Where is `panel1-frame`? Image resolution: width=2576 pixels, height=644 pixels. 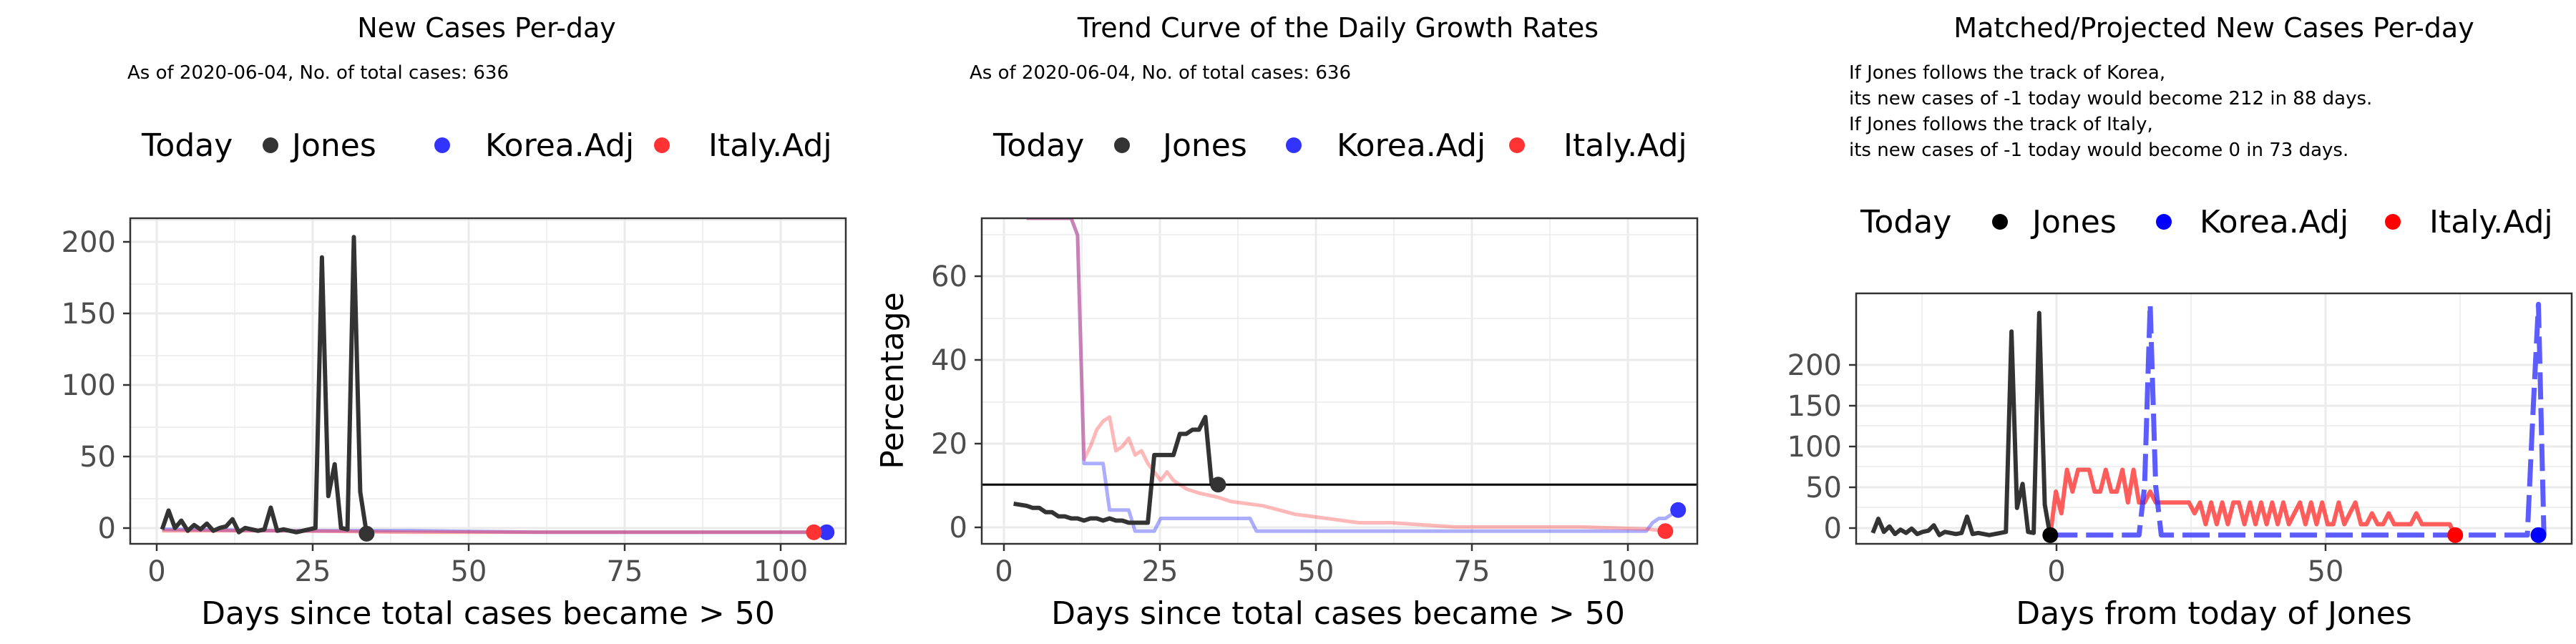 panel1-frame is located at coordinates (488, 381).